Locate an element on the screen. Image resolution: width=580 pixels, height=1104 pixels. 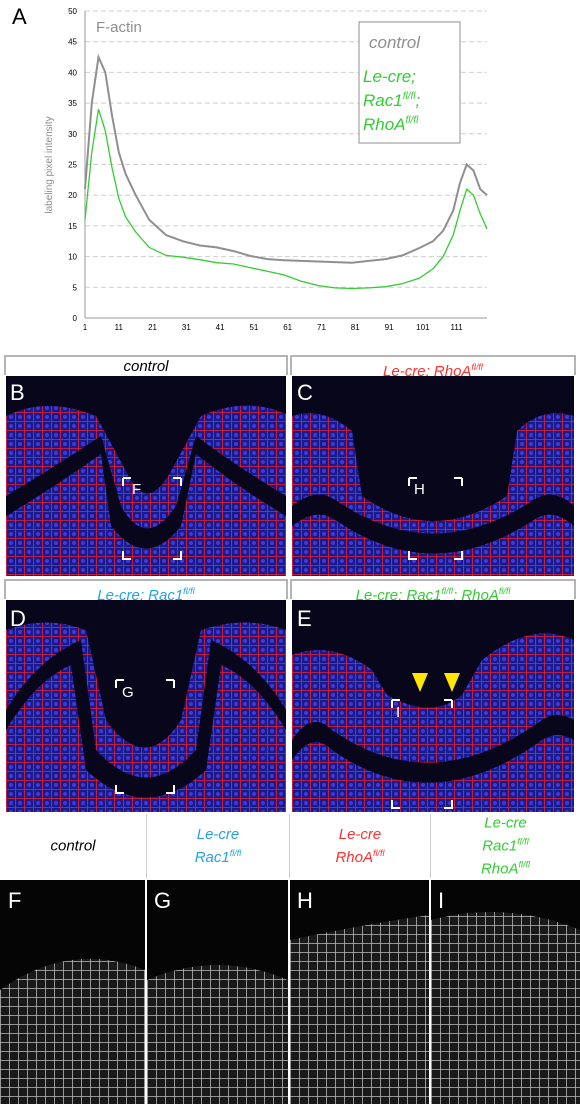
x-tick-labels: 1 11 21 31 41 51 61 71 81 91 101 111 is located at coordinates (273, 327).